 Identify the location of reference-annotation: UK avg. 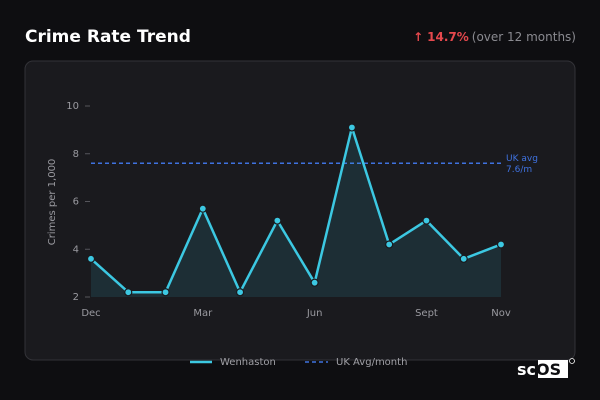
(522, 159).